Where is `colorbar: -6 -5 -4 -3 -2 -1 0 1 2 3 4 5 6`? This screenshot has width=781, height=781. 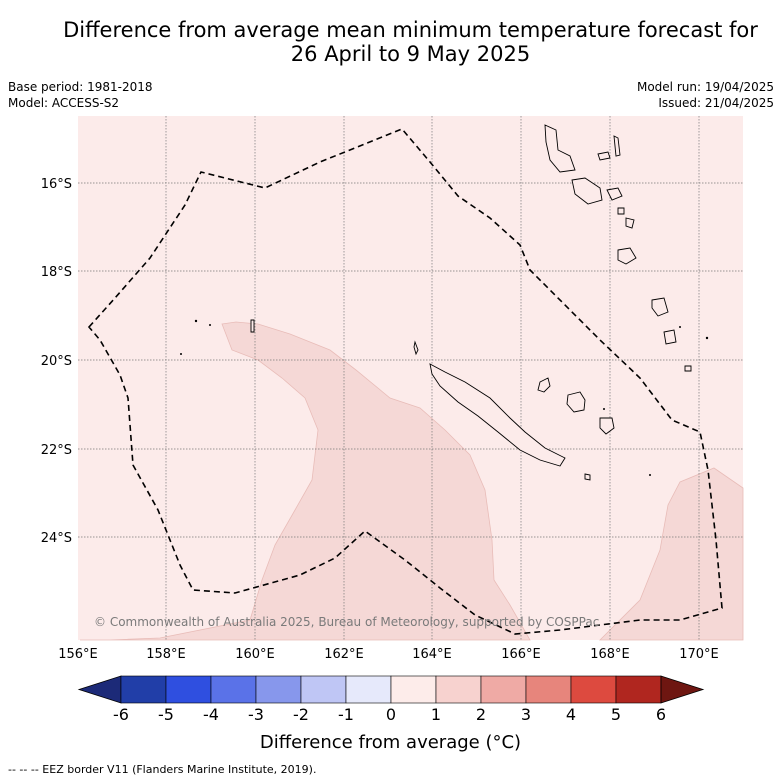 colorbar: -6 -5 -4 -3 -2 -1 0 1 2 3 4 5 6 is located at coordinates (391, 699).